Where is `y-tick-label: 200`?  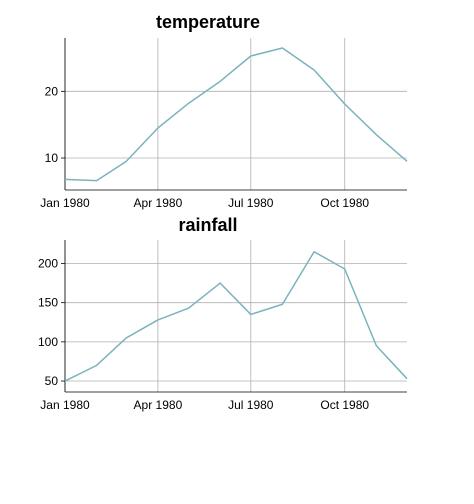 y-tick-label: 200 is located at coordinates (48, 264).